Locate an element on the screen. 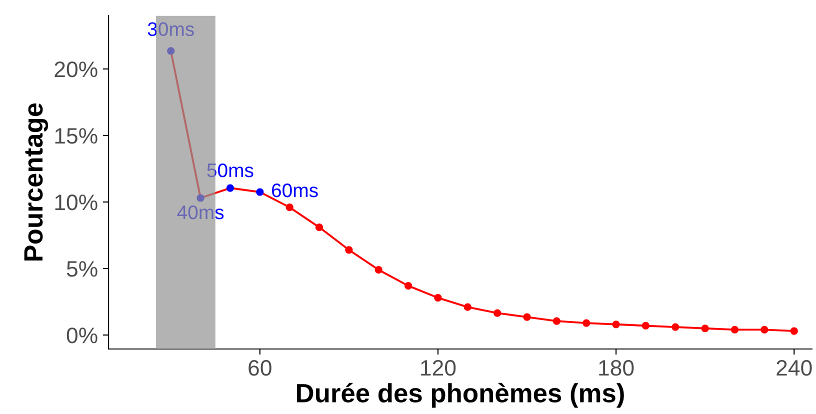  y-tick-label: 20% is located at coordinates (76, 69).